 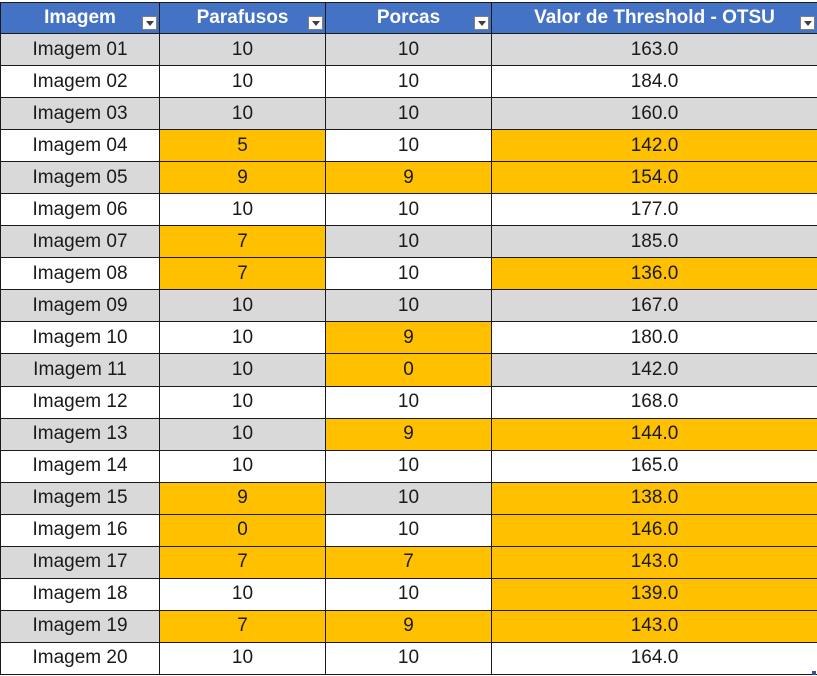 What do you see at coordinates (654, 306) in the screenshot?
I see `threshold-cell: 167.0` at bounding box center [654, 306].